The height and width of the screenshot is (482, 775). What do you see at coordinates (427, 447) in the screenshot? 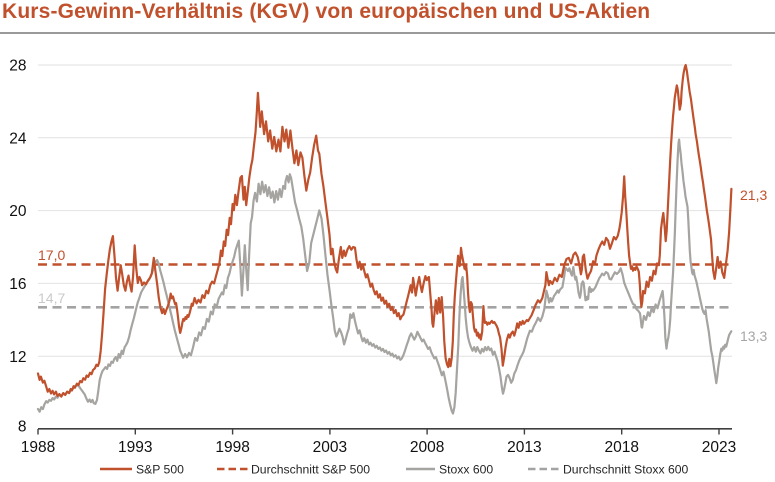
I see `svg-text: 2008` at bounding box center [427, 447].